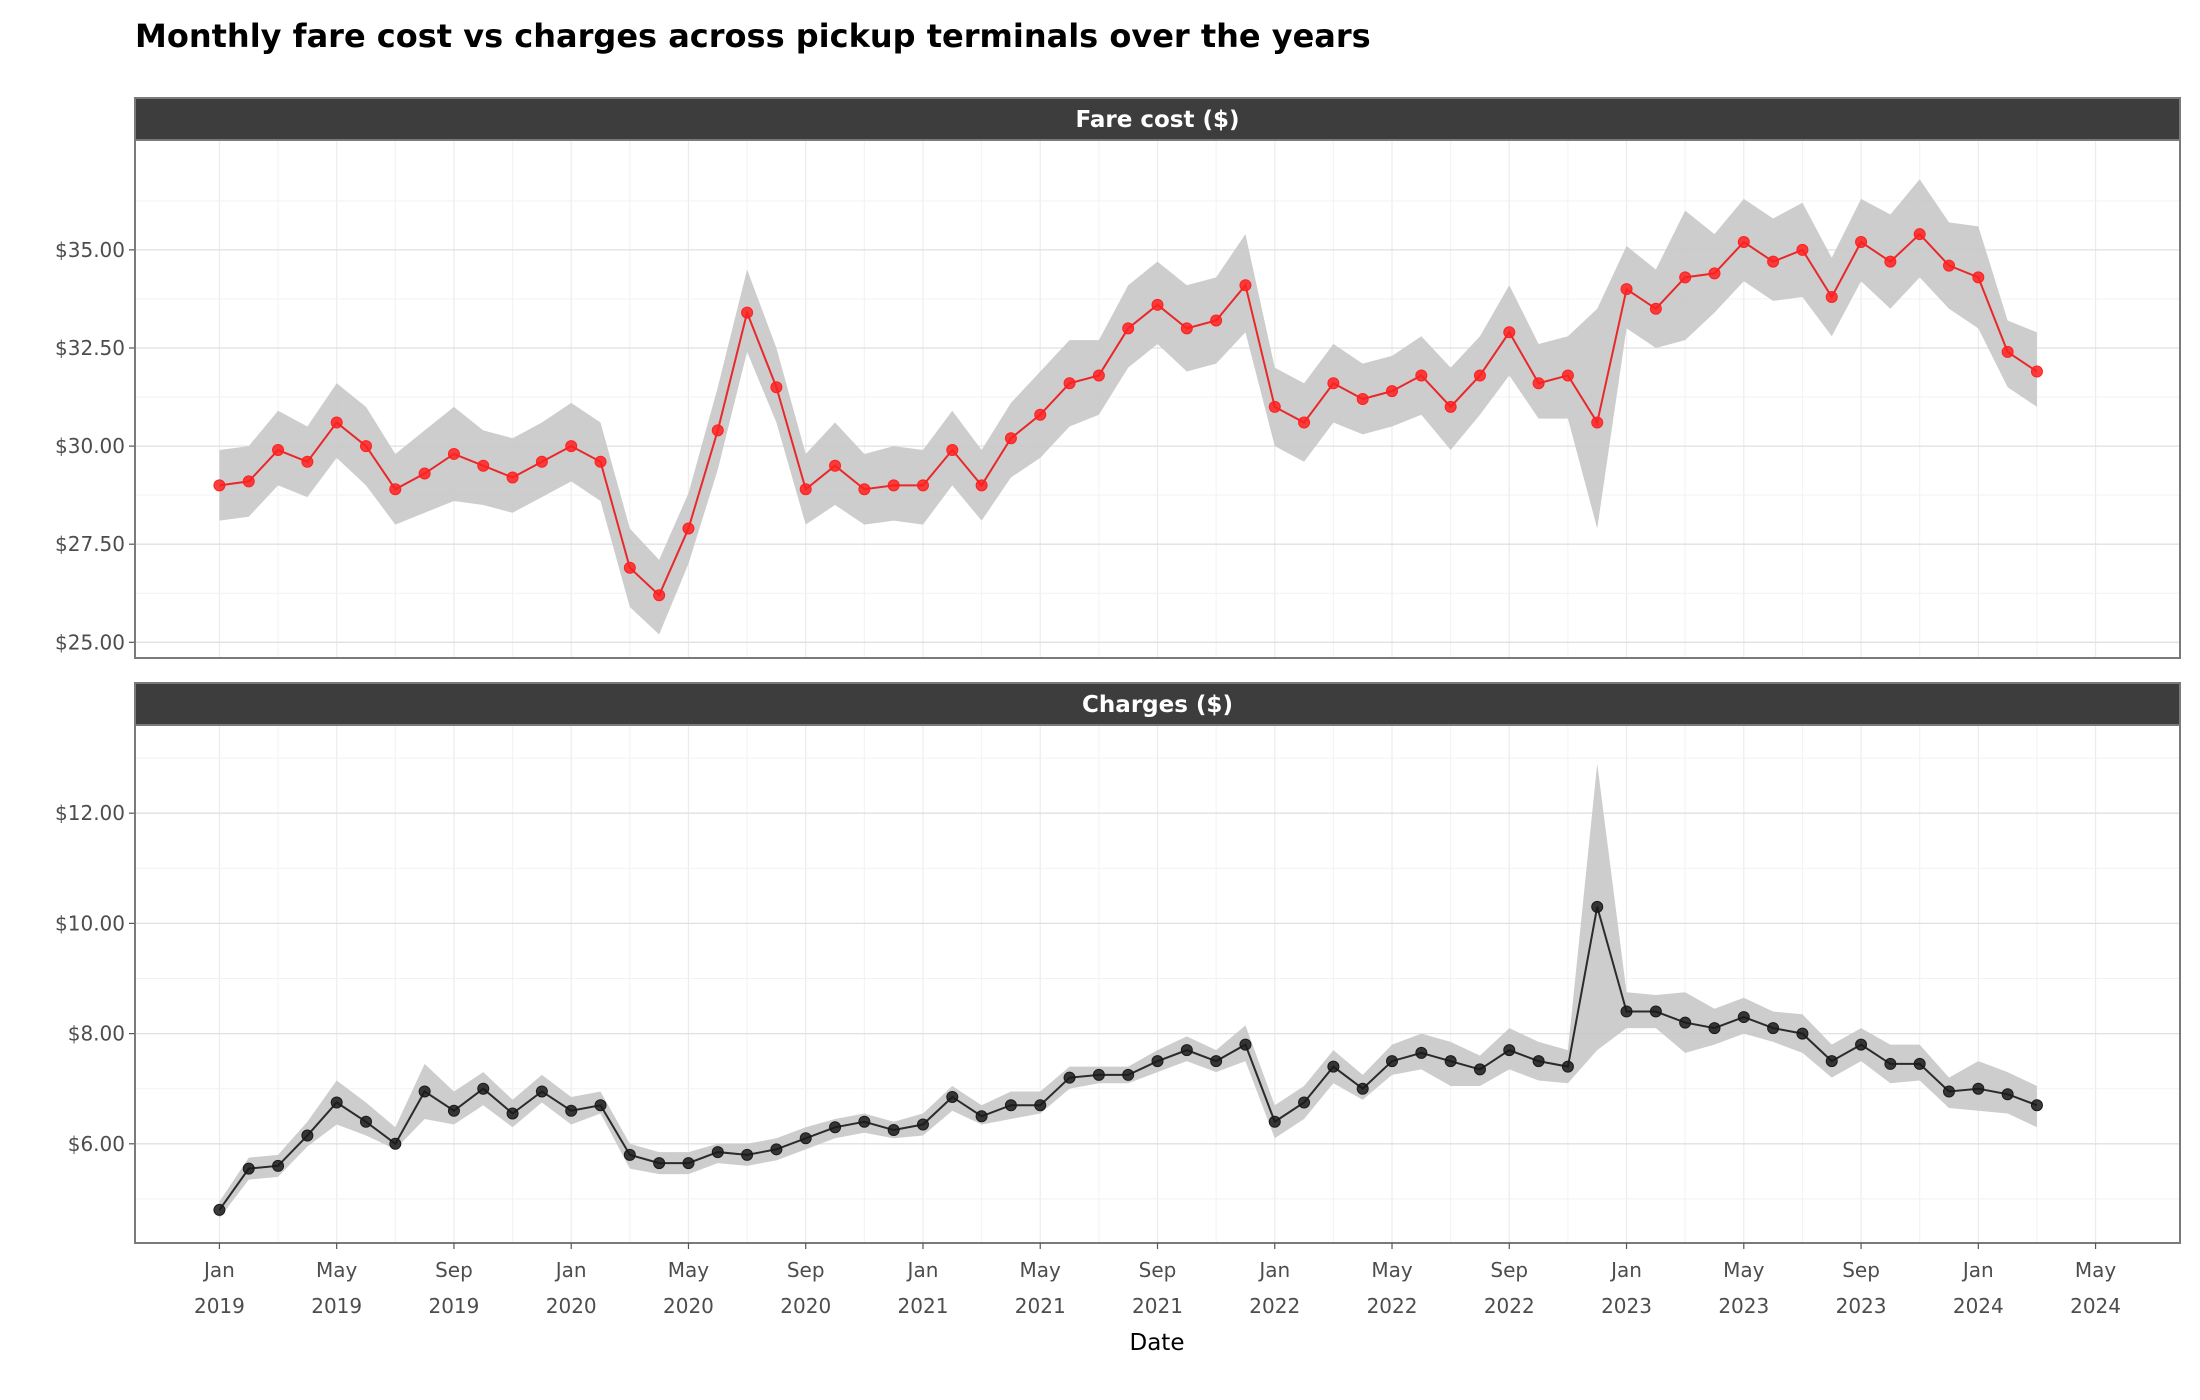 The height and width of the screenshot is (1400, 2200). What do you see at coordinates (1978, 1306) in the screenshot?
I see `x-tick-label-year: 2024` at bounding box center [1978, 1306].